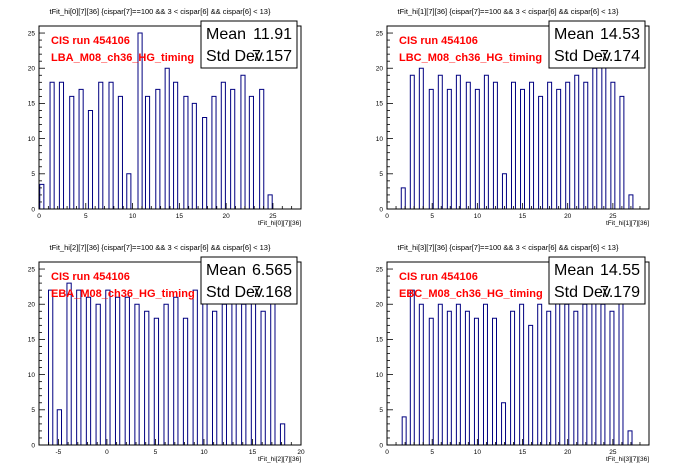 This screenshot has height=472, width=696. I want to click on x-axis-label: tFit_hi[3][7][36], so click(627, 459).